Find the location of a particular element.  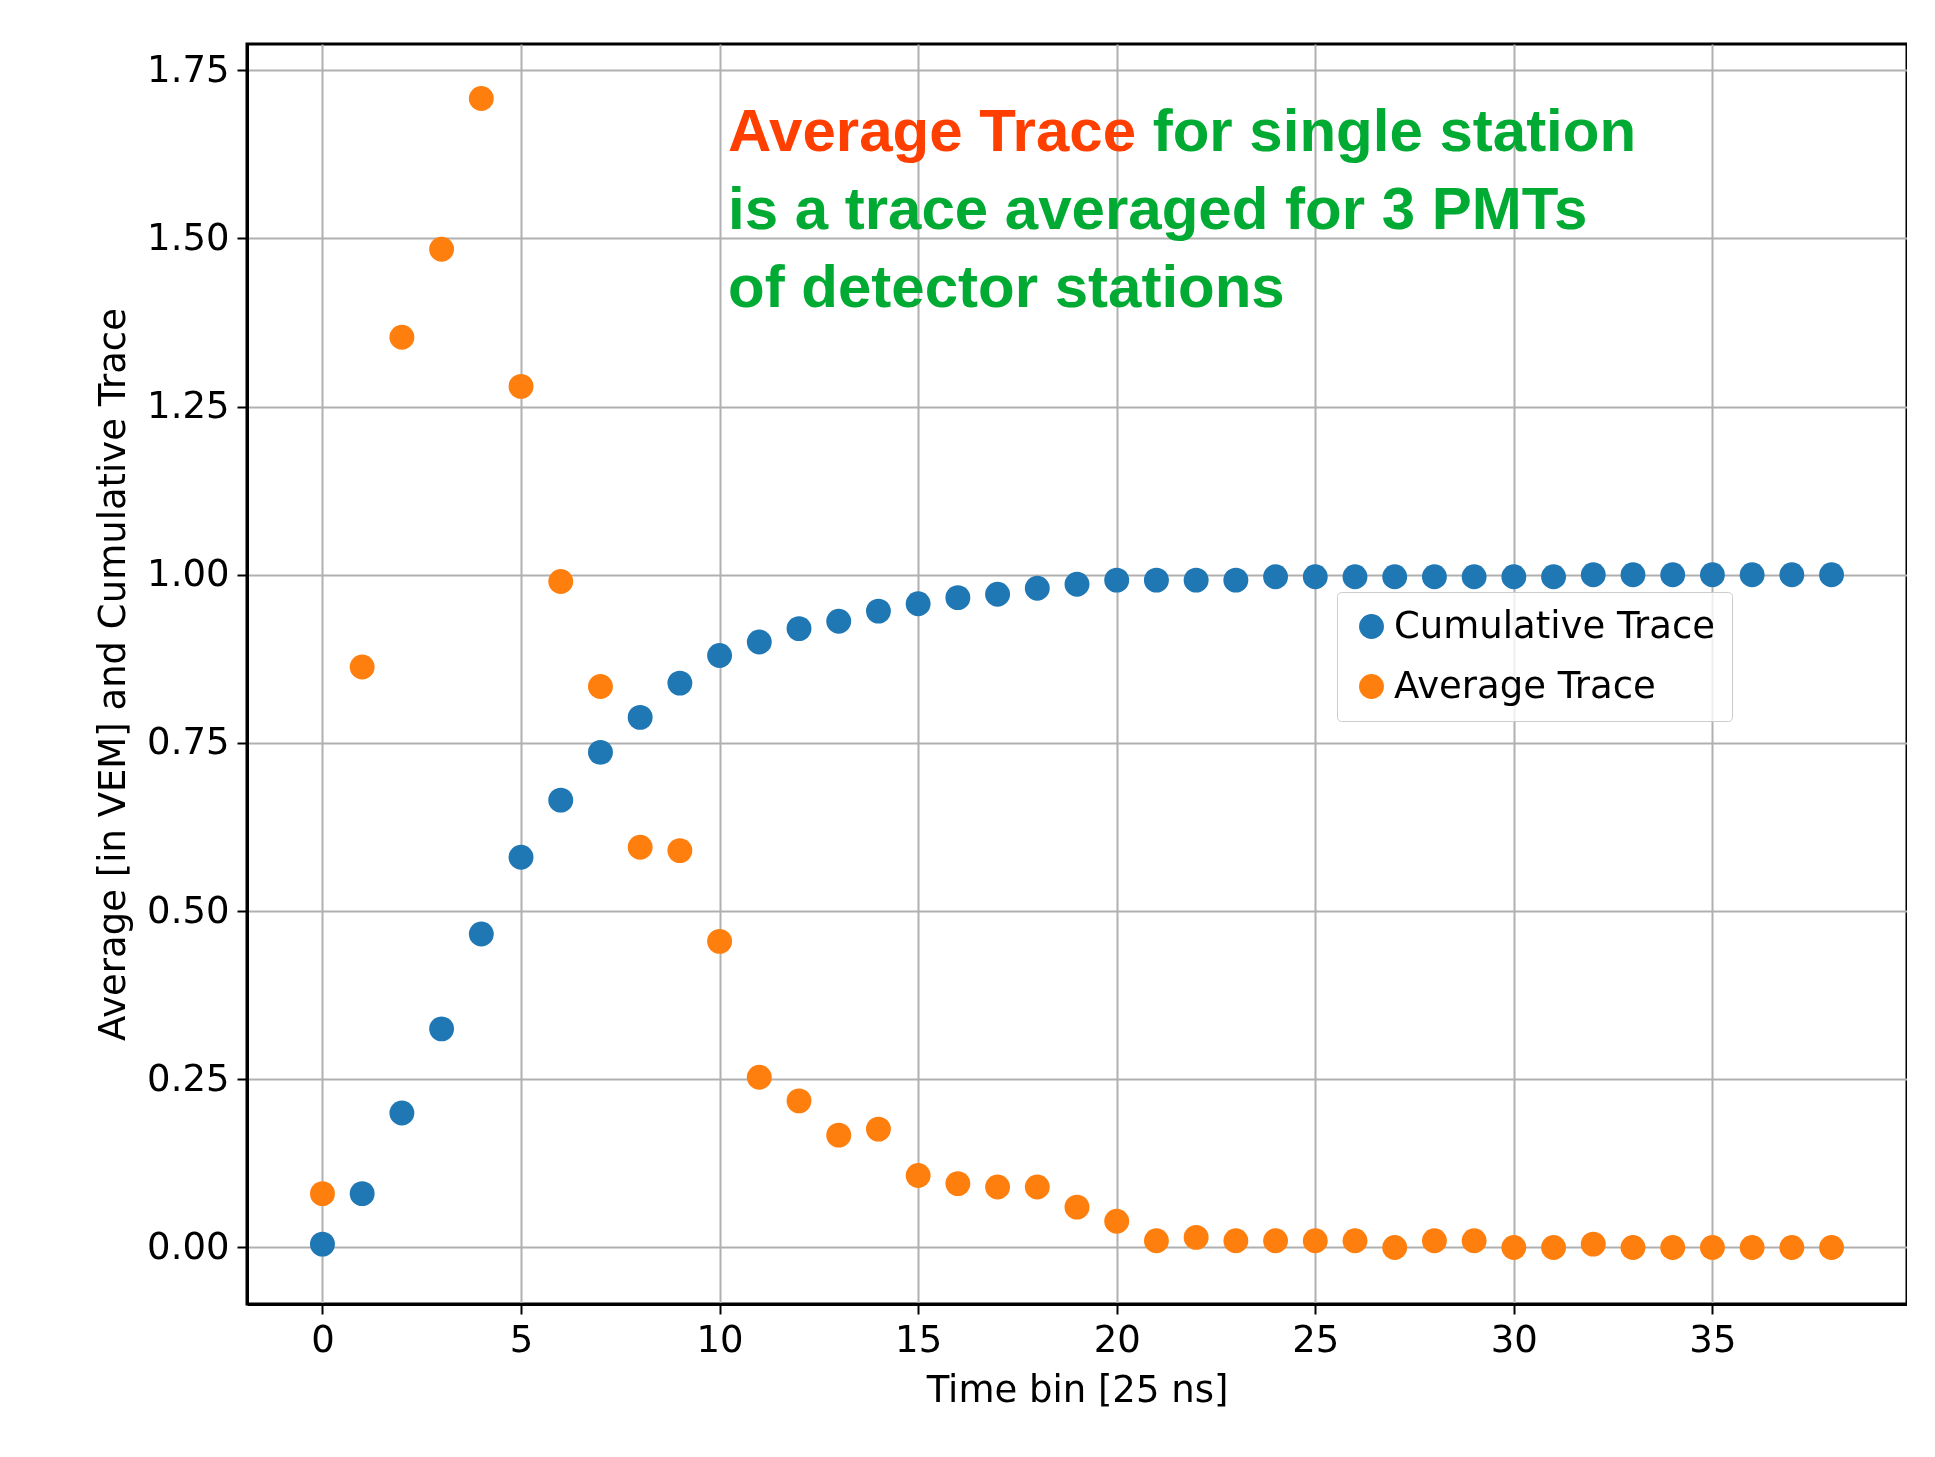

y-tick-label: 0.50 is located at coordinates (188, 910).